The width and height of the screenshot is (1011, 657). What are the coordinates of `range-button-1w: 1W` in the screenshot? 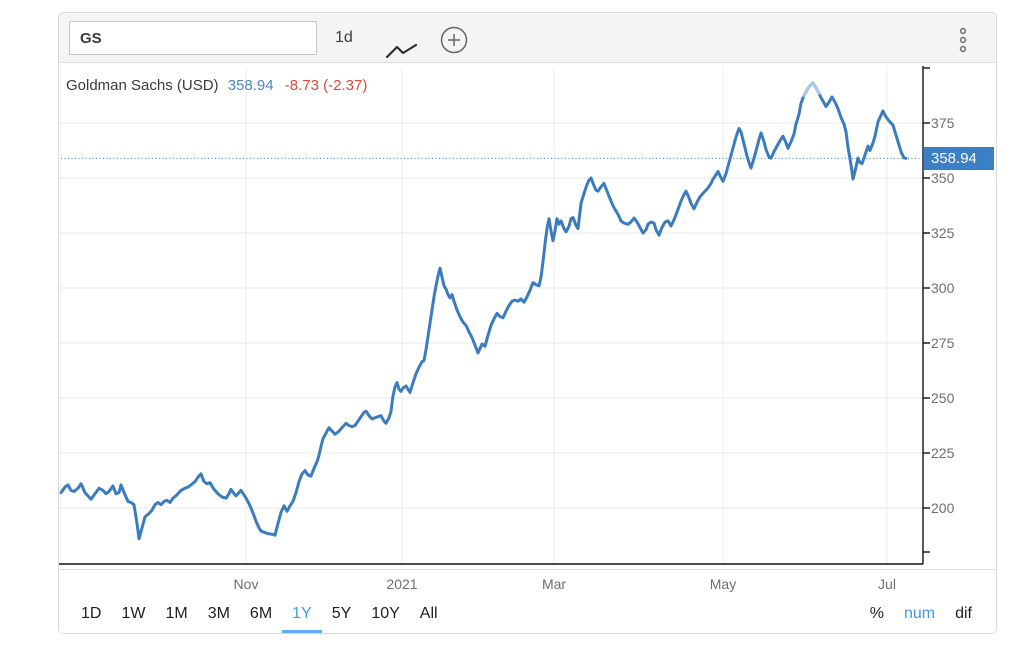 It's located at (133, 615).